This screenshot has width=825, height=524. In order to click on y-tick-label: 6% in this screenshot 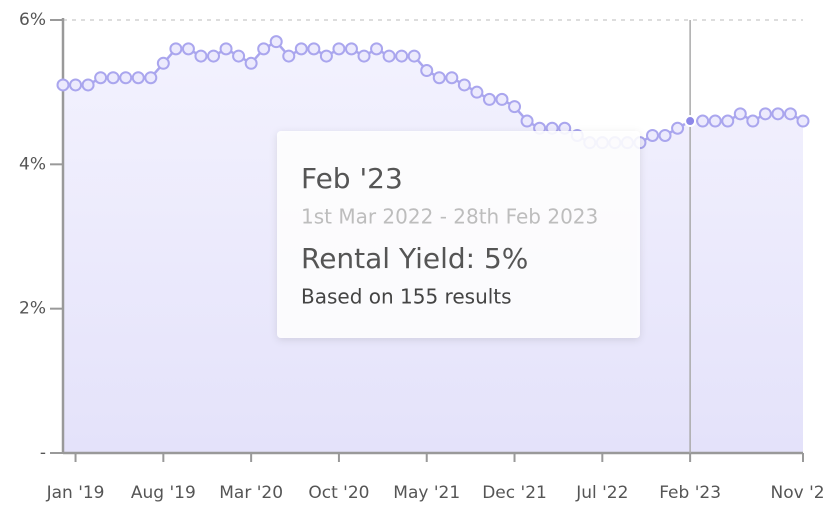, I will do `click(32, 20)`.